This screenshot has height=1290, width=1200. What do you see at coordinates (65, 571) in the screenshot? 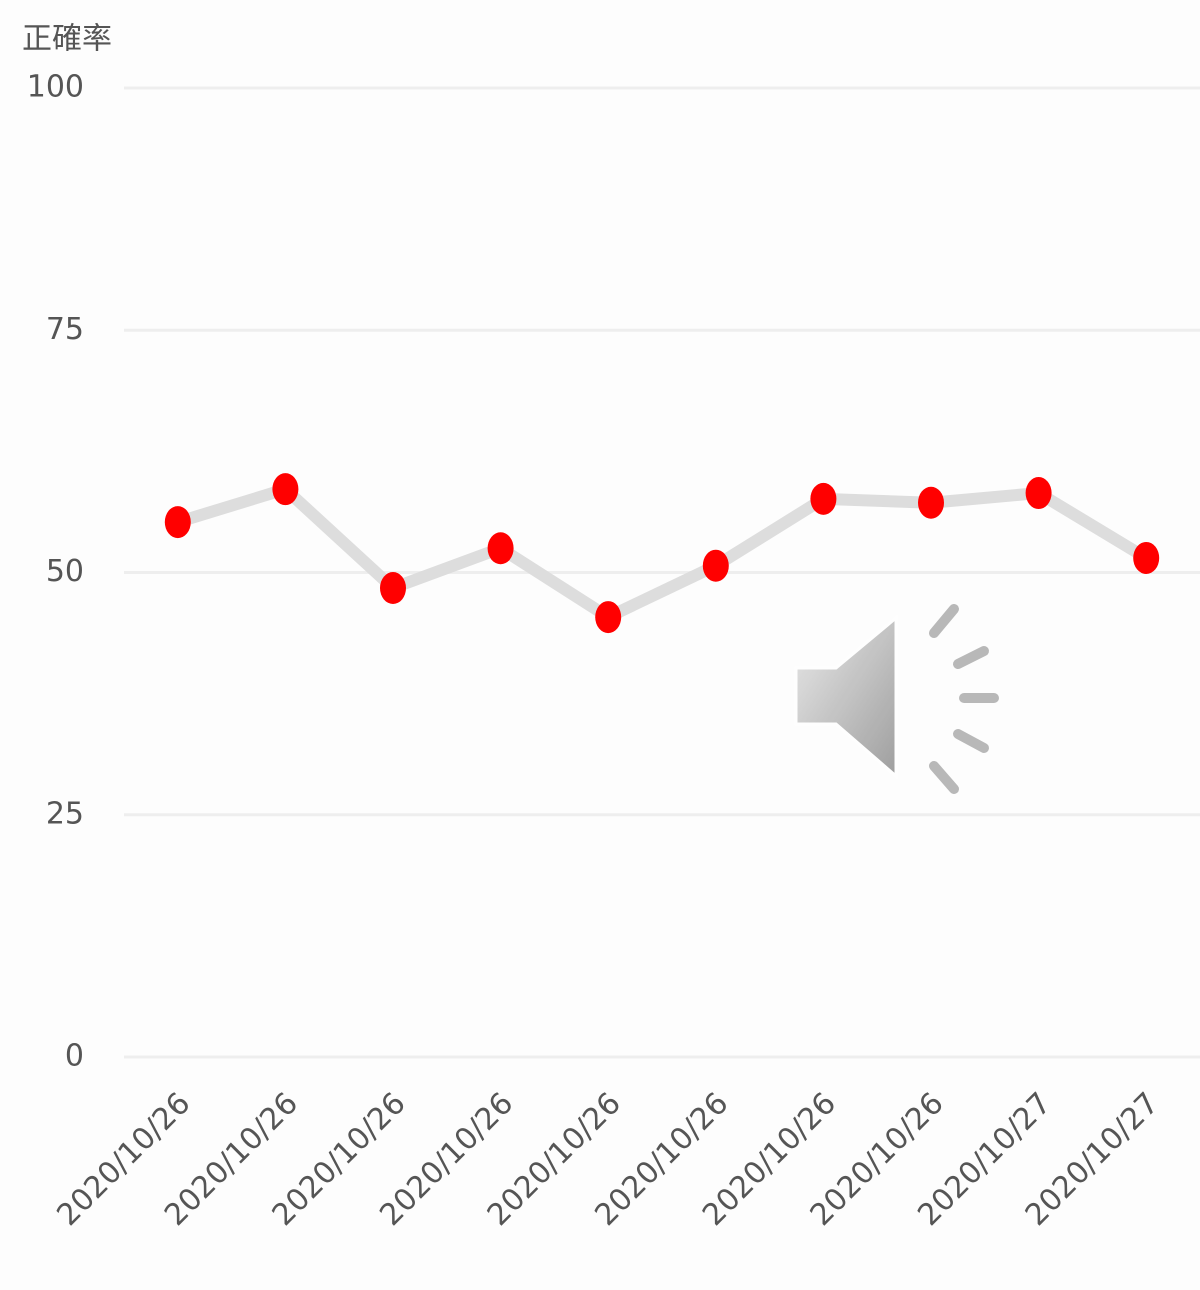
I see `y-tick-label: 50` at bounding box center [65, 571].